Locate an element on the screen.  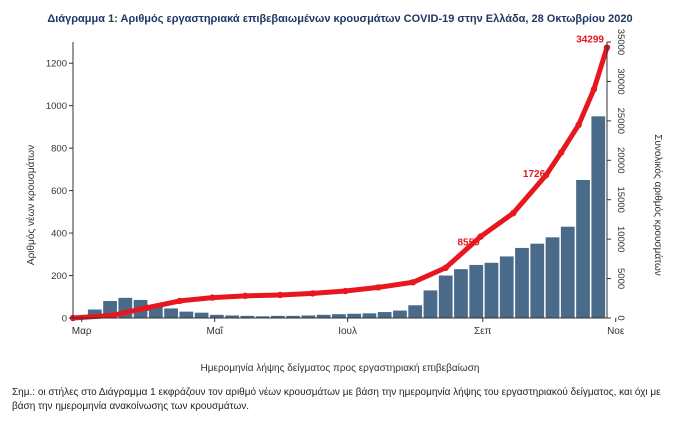
y2-tick-label: 35000 is located at coordinates (620, 42).